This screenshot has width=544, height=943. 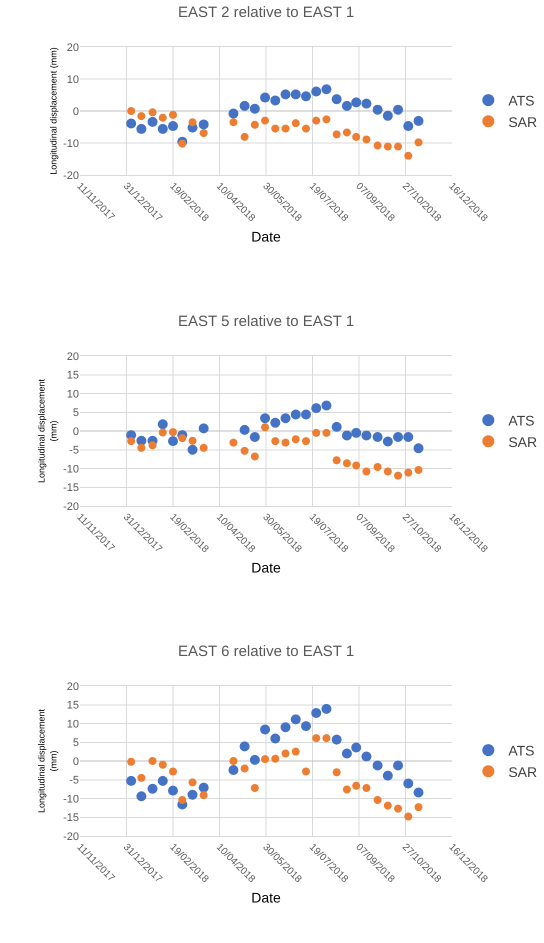 I want to click on y-tick-label: -15, so click(x=71, y=488).